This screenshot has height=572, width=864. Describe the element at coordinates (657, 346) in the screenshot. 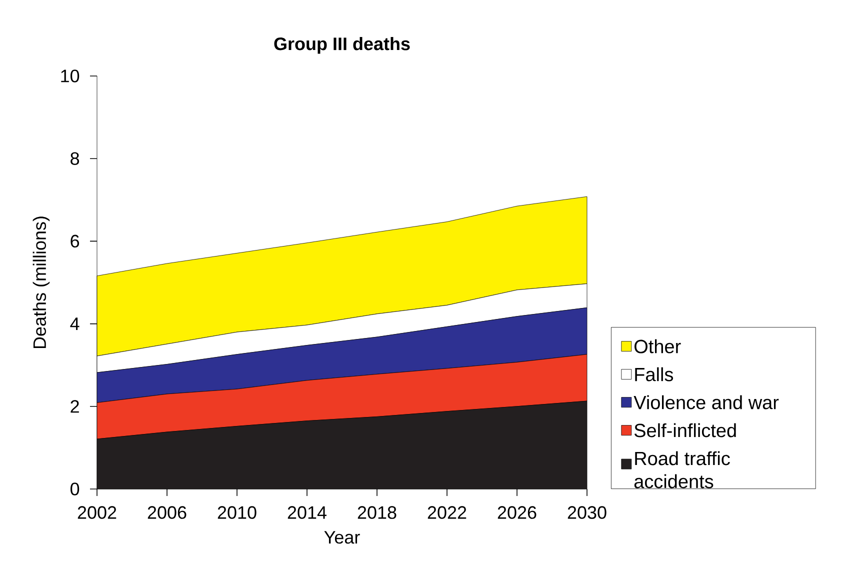

I see `legend-label: Other` at that location.